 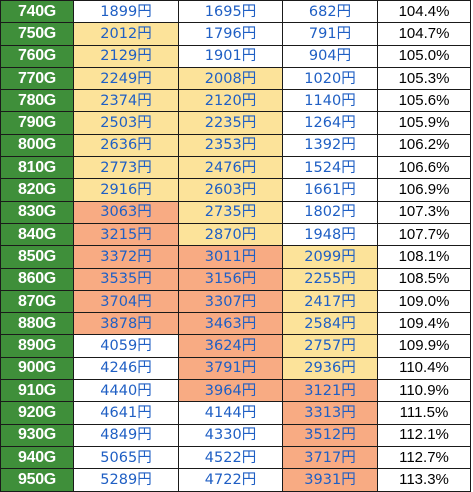 What do you see at coordinates (330, 480) in the screenshot?
I see `value-cell-3: 3931円` at bounding box center [330, 480].